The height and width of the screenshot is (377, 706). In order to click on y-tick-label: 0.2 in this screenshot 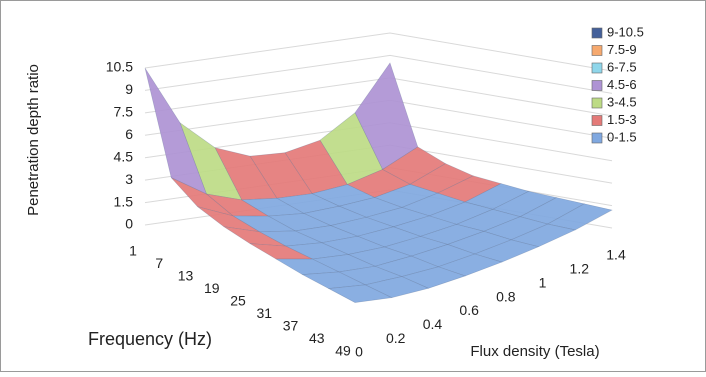, I will do `click(396, 338)`.